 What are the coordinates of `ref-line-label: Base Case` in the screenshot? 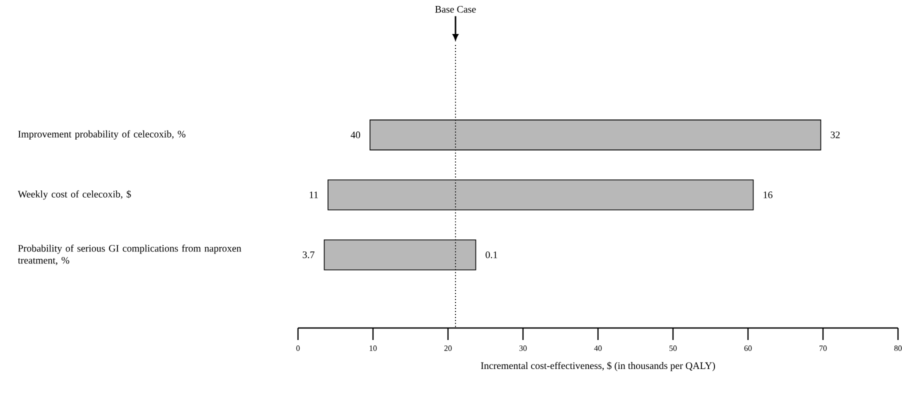 It's located at (455, 9).